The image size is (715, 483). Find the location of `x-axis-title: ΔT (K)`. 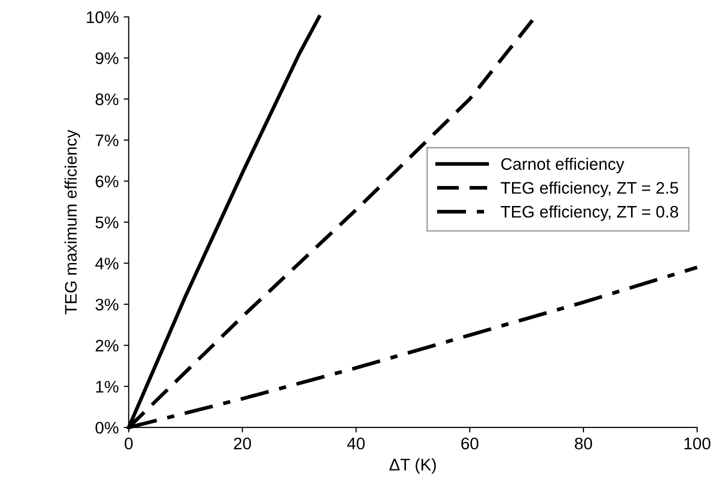

x-axis-title: ΔT (K) is located at coordinates (412, 466).